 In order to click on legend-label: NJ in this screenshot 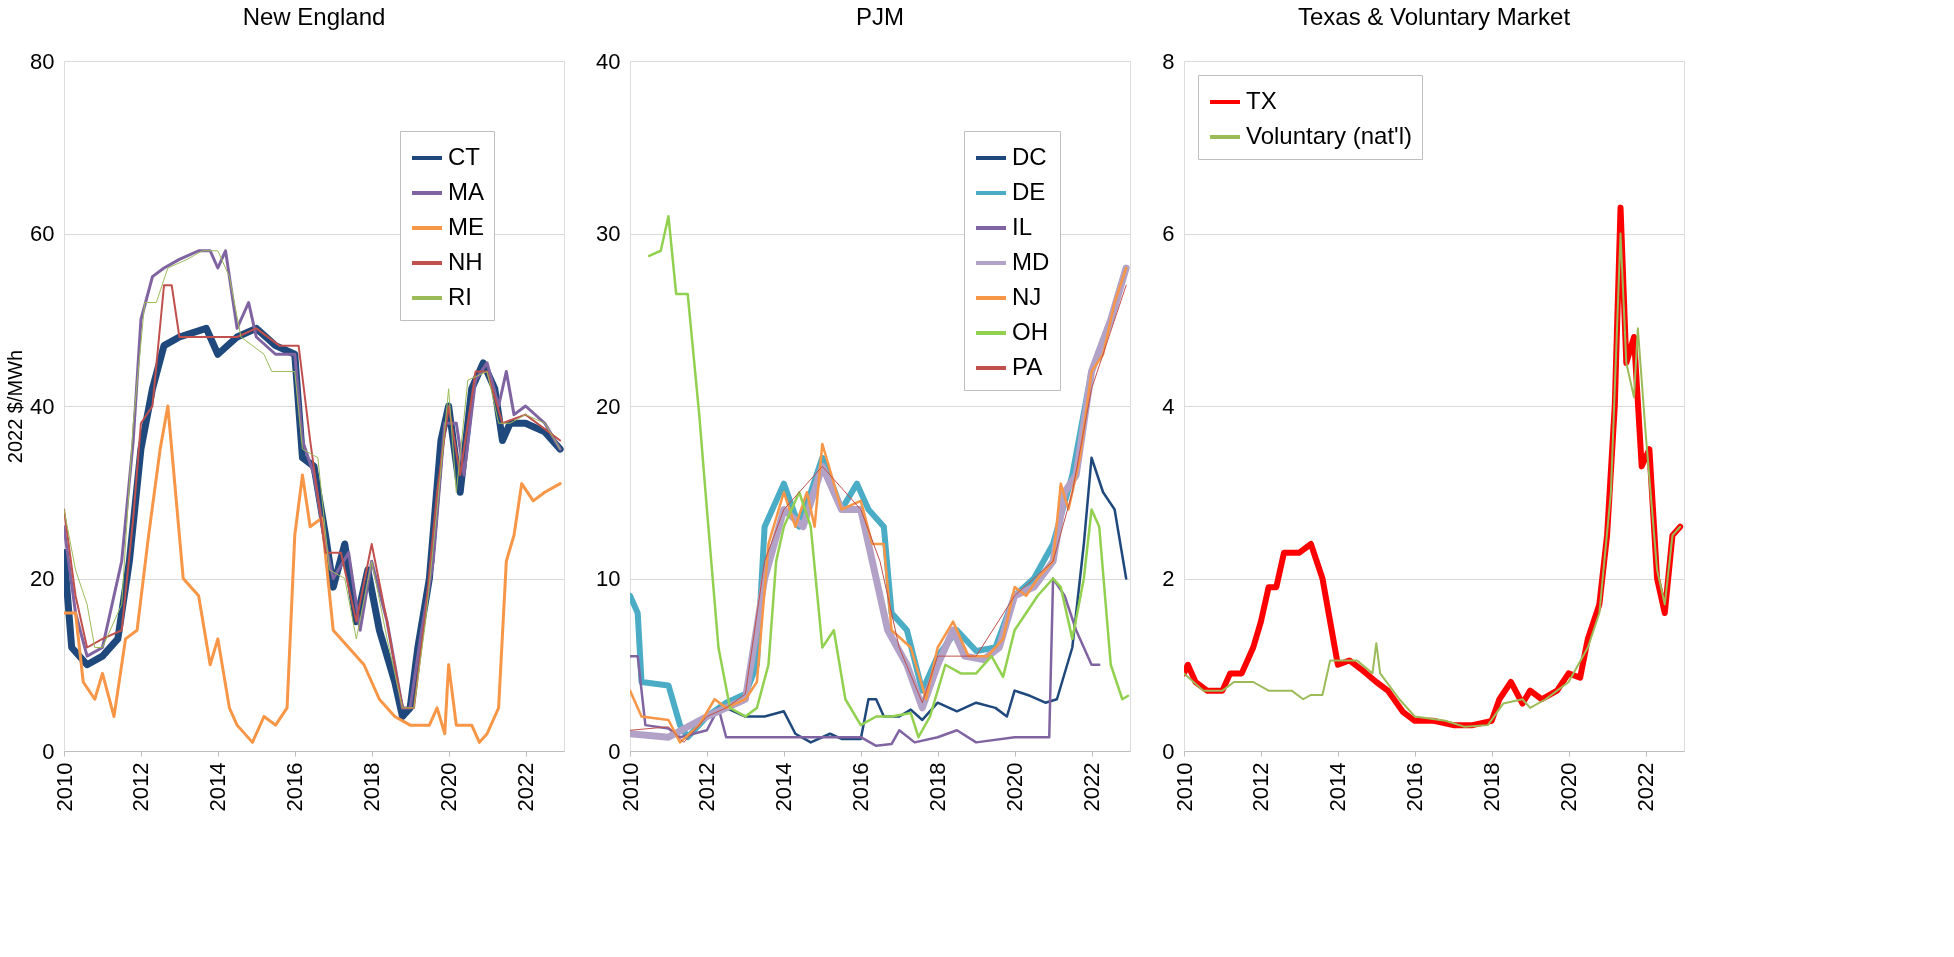, I will do `click(1027, 296)`.